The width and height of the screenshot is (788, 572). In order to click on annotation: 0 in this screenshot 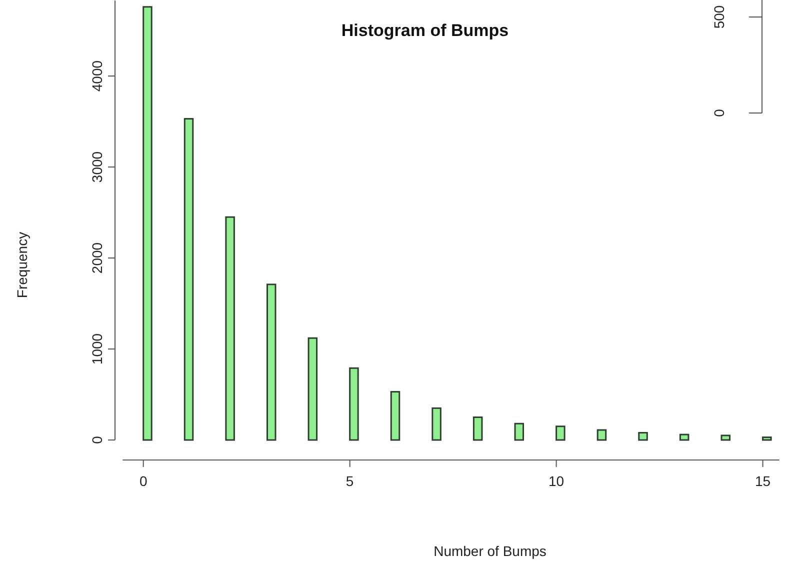, I will do `click(719, 112)`.